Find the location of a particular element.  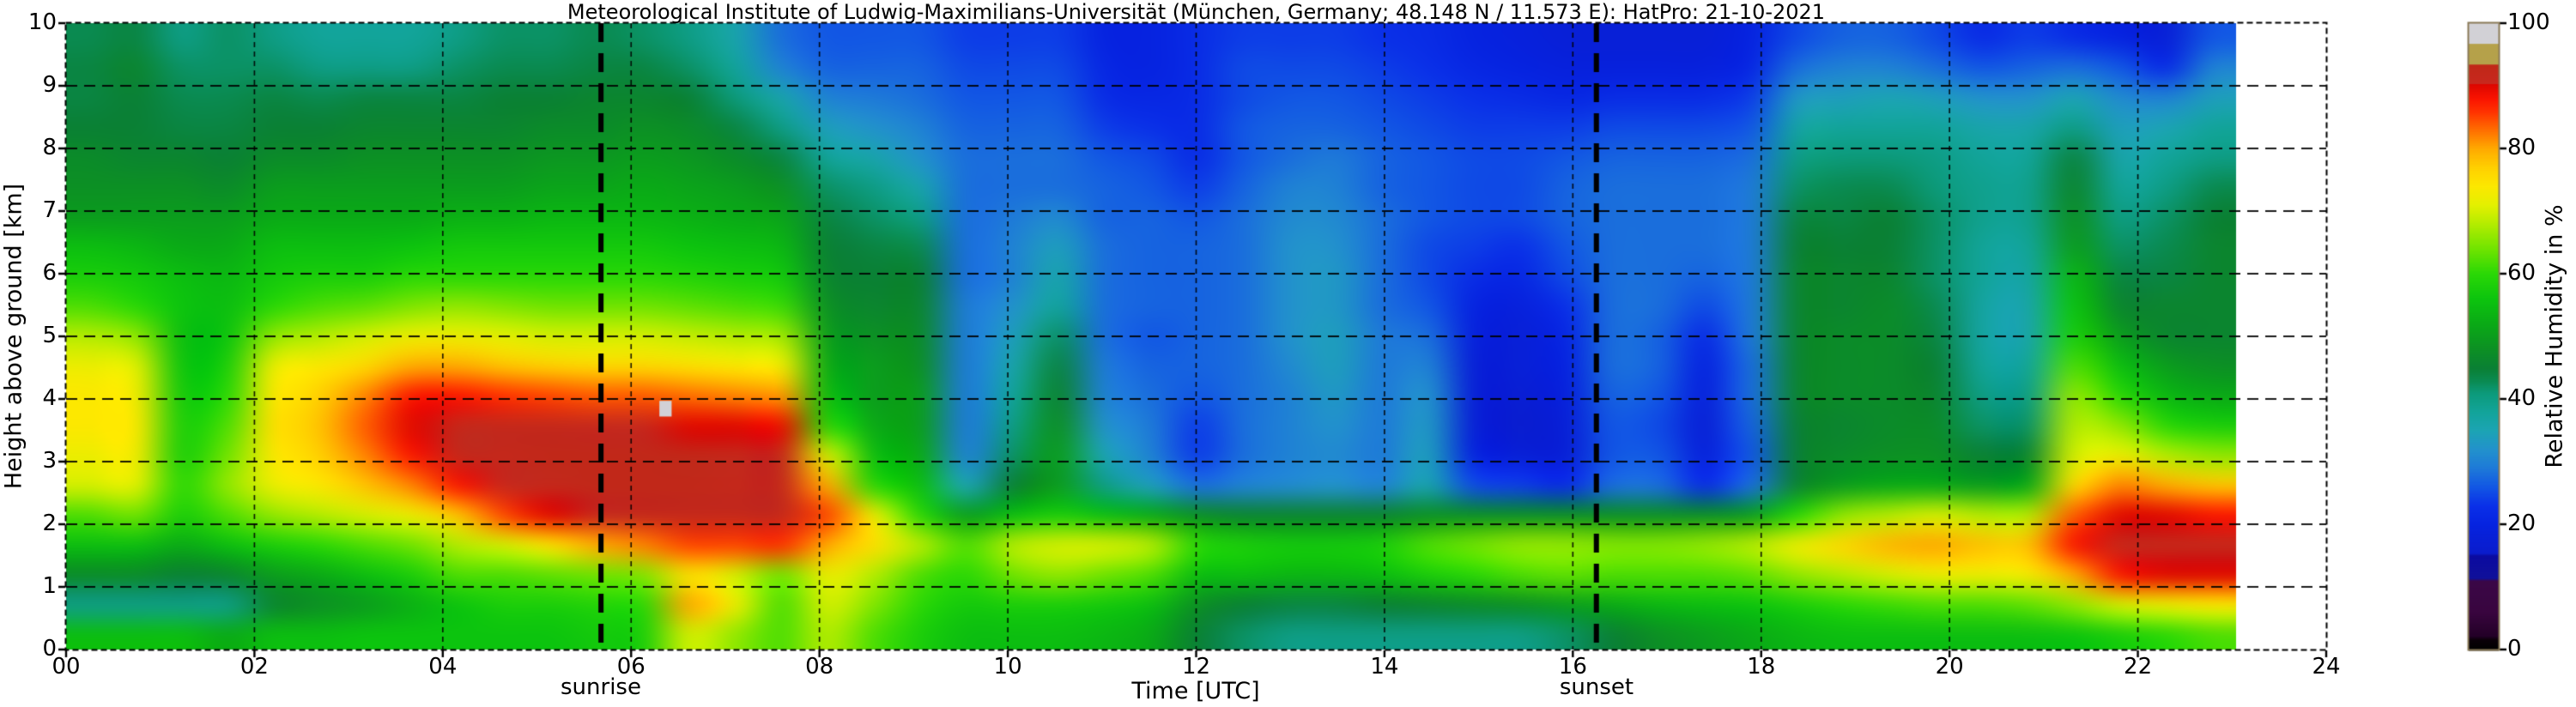

x-tick-label: 24 is located at coordinates (2326, 667).